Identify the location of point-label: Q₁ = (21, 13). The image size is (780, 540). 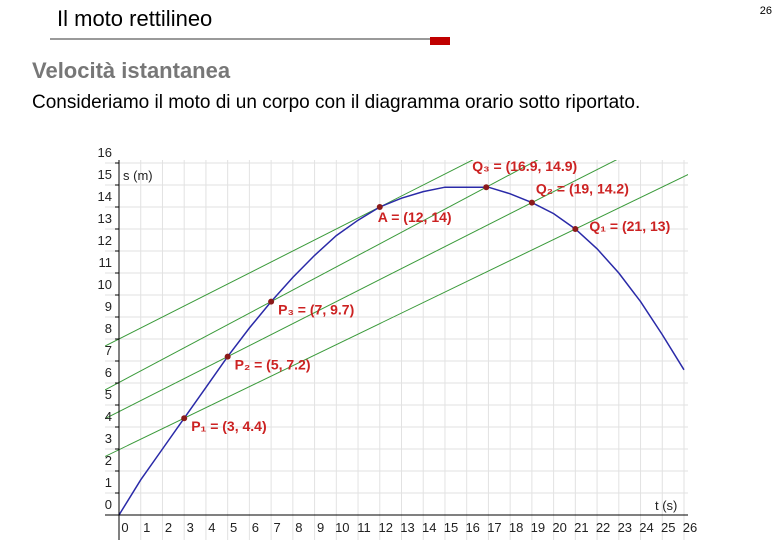
(629, 226).